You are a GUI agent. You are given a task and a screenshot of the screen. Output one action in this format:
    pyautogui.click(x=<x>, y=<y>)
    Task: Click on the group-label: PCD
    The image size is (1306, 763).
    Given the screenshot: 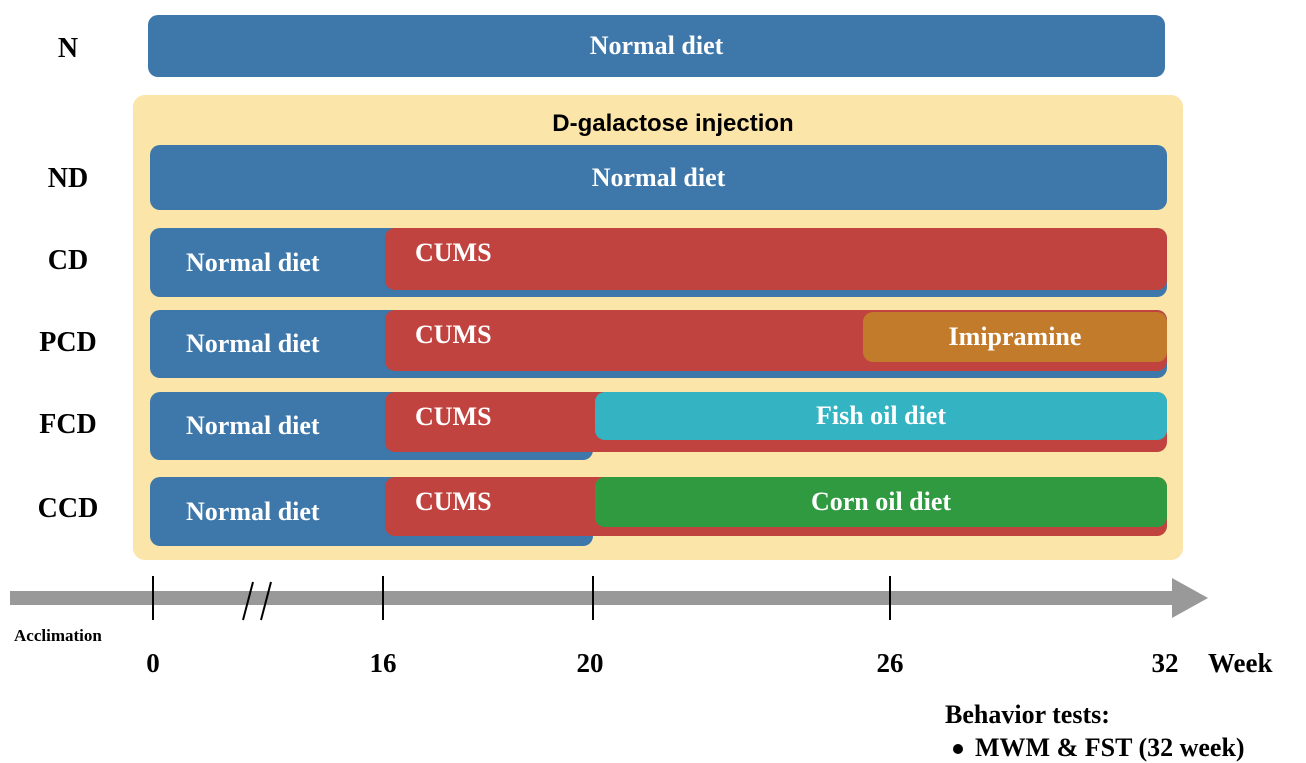 What is the action you would take?
    pyautogui.click(x=68, y=342)
    